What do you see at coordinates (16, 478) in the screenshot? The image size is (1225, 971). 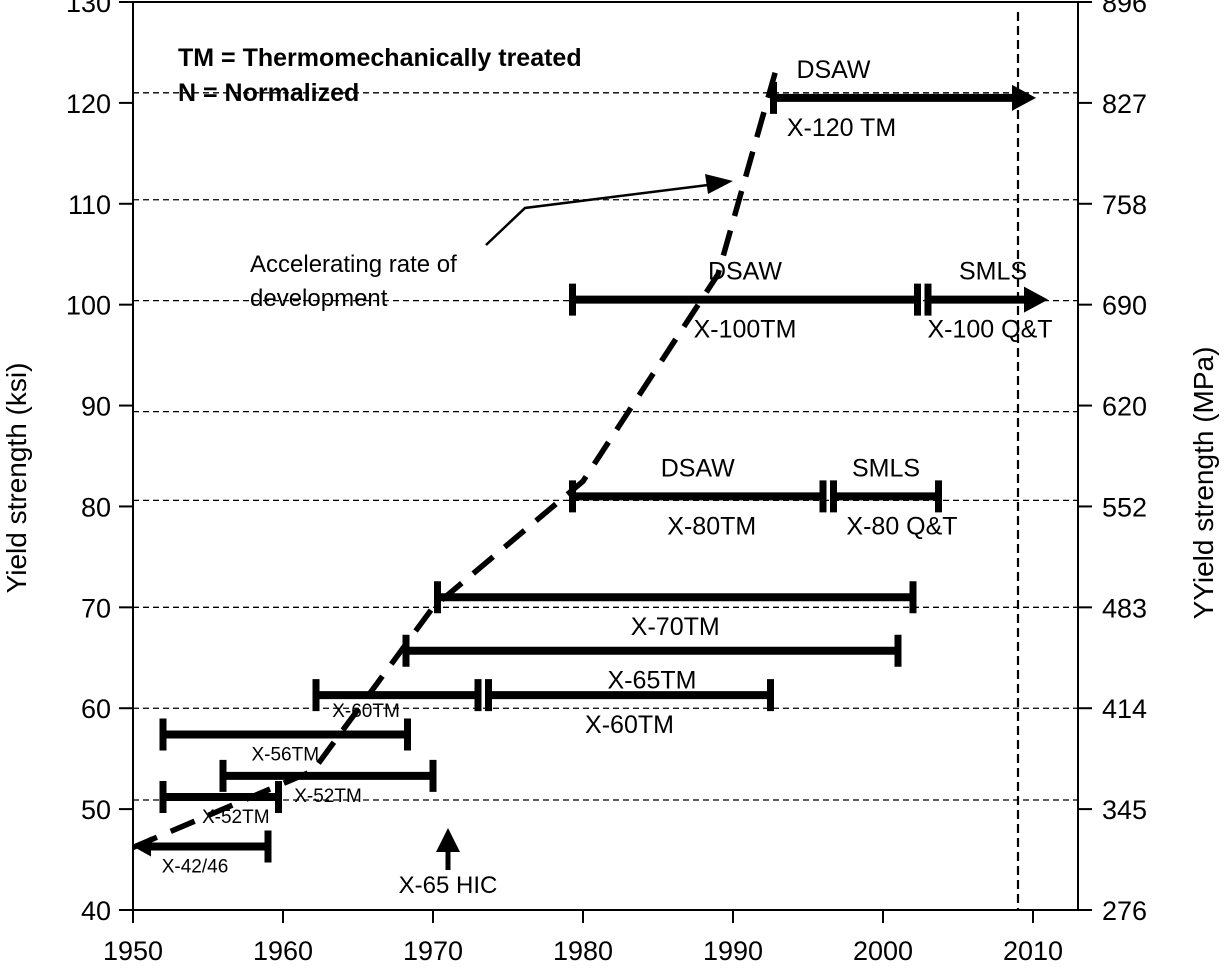 I see `y-axis-title-left: Yield strength (ksi)` at bounding box center [16, 478].